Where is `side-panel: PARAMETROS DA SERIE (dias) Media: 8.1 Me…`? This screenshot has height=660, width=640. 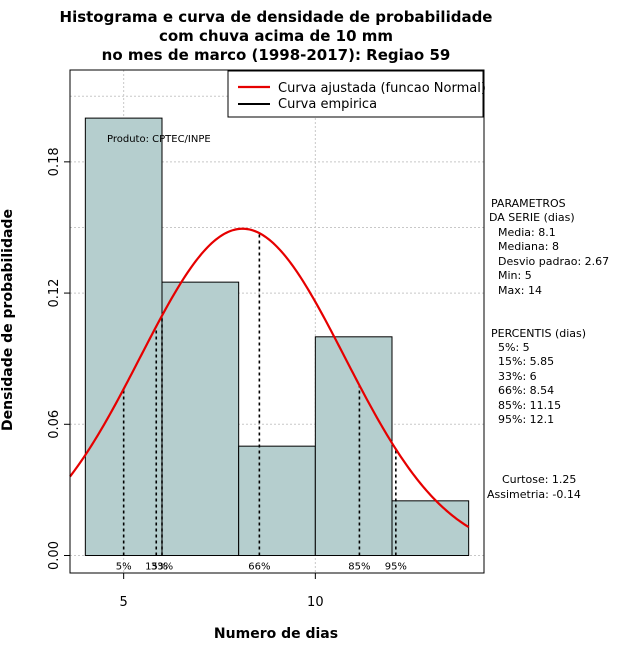 side-panel: PARAMETROS DA SERIE (dias) Media: 8.1 Me… is located at coordinates (548, 349).